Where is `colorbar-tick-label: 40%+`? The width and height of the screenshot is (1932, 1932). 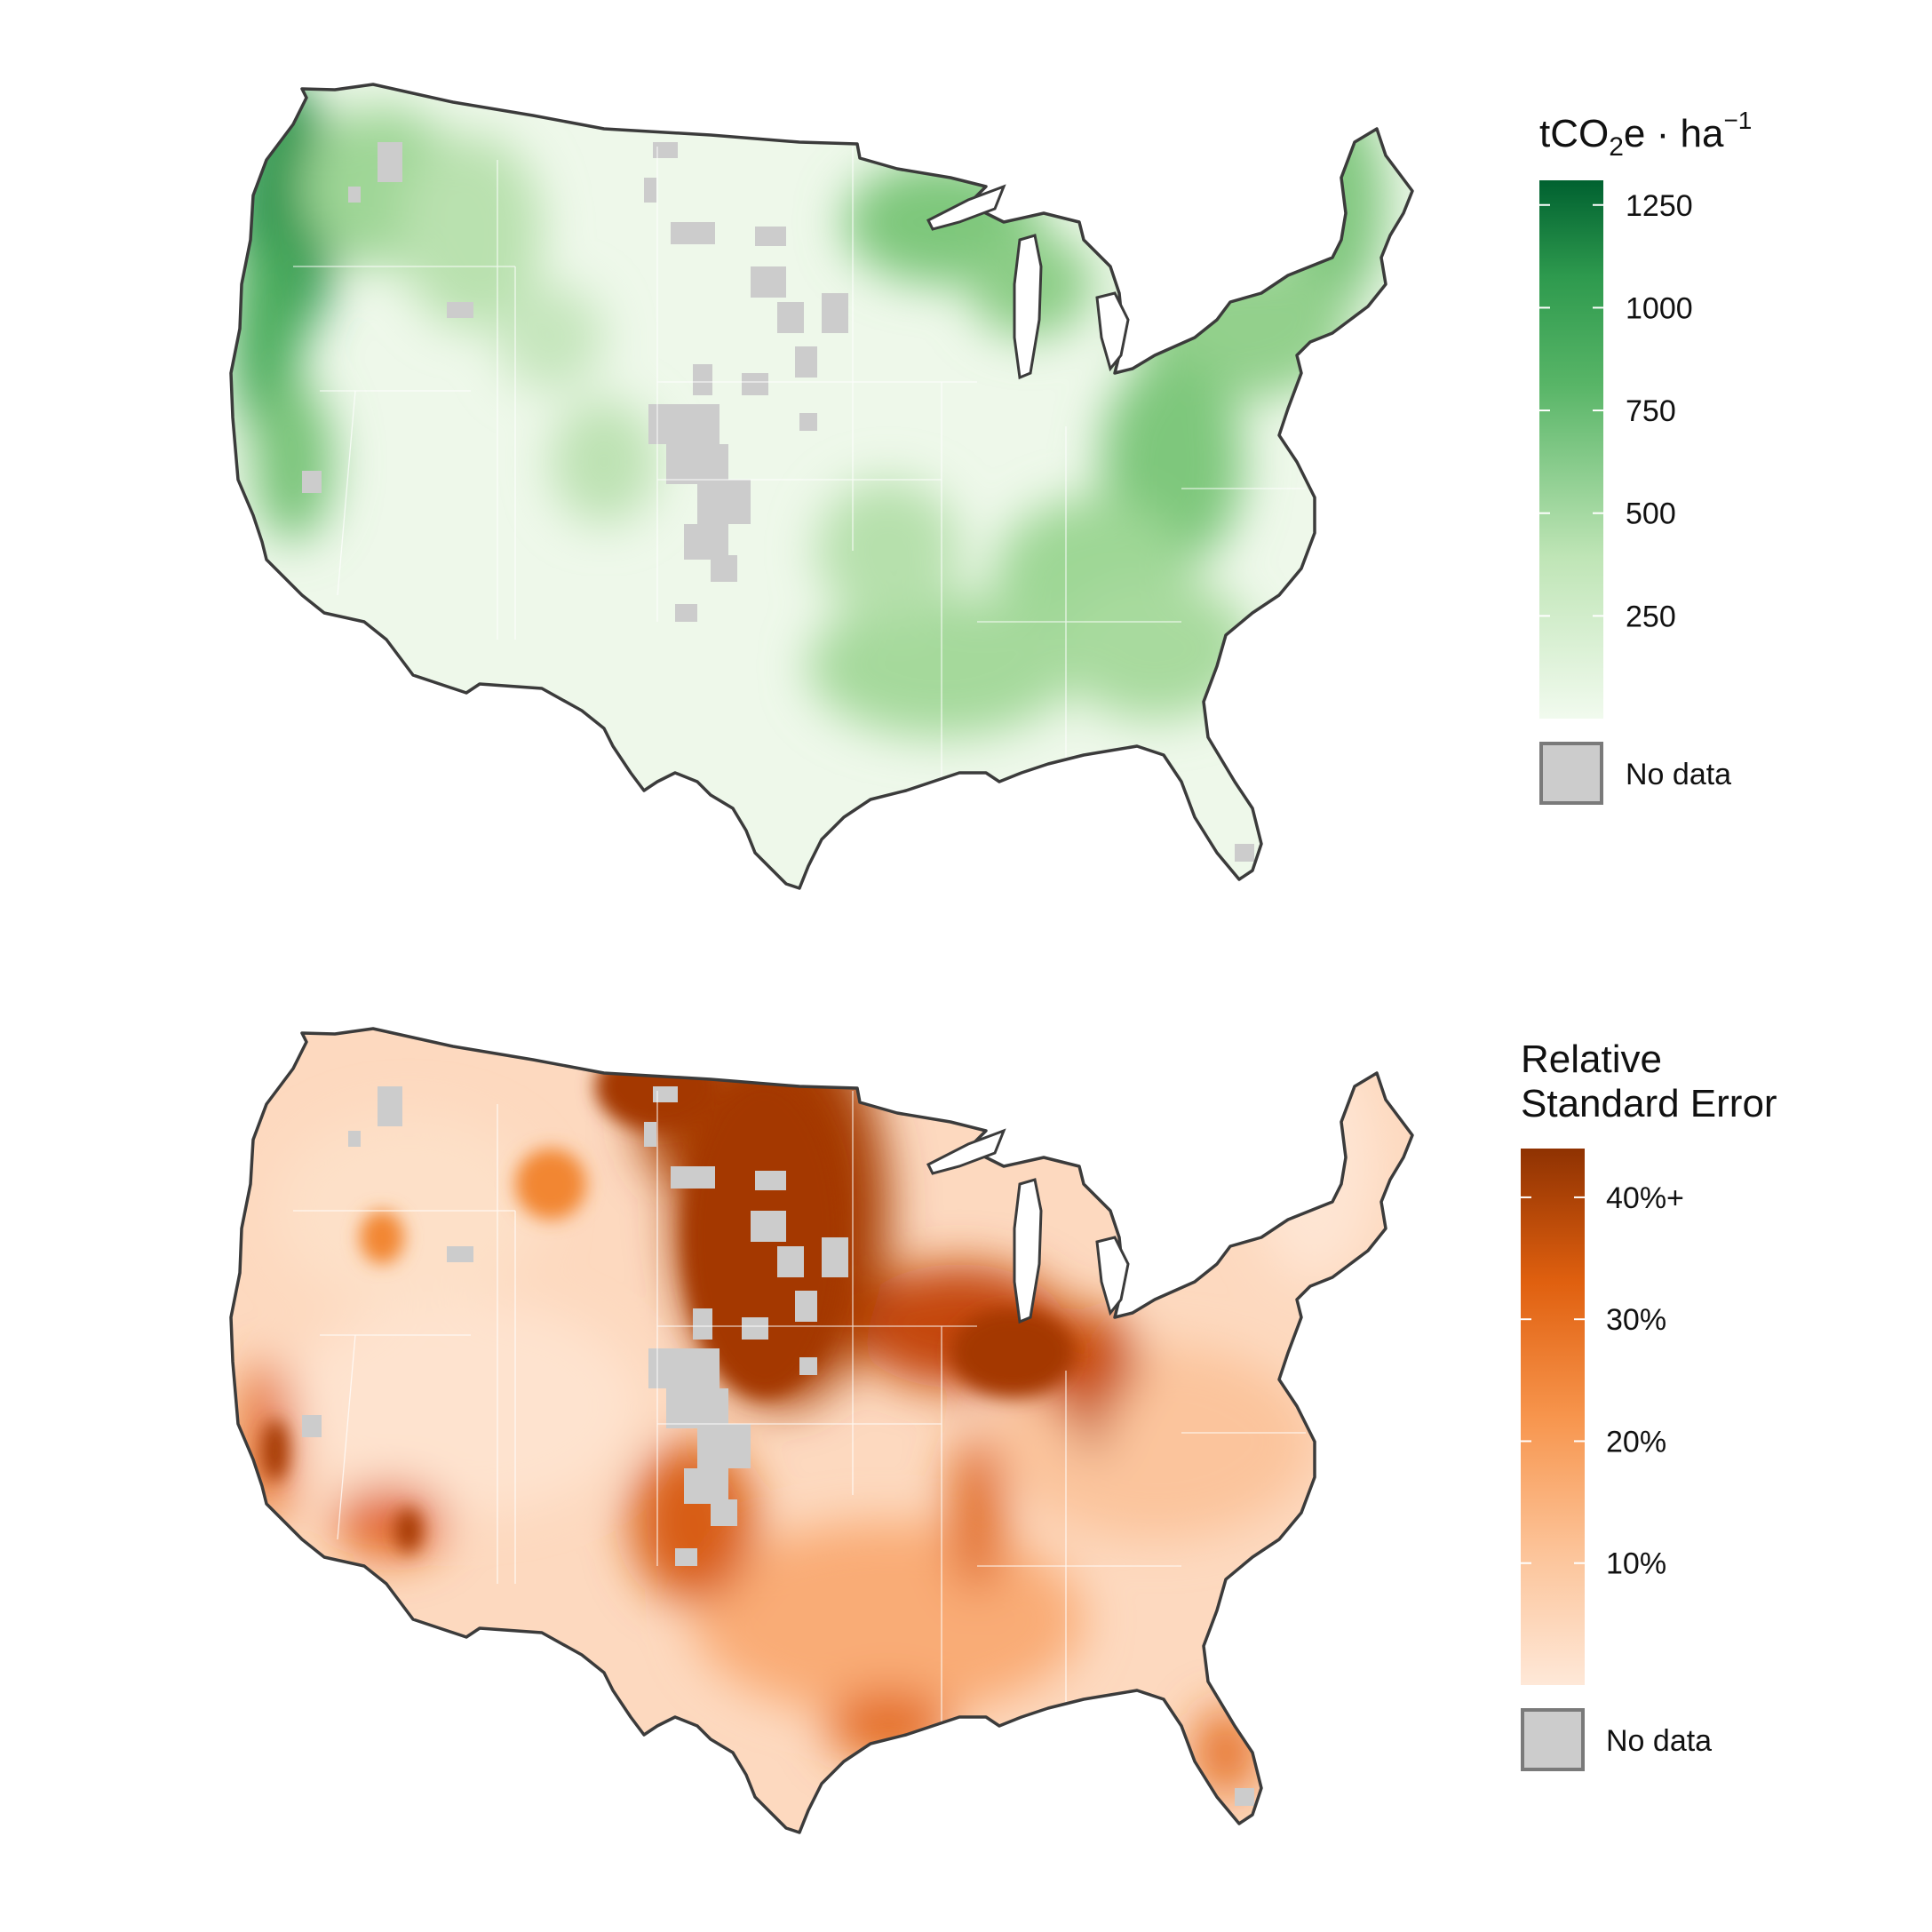
colorbar-tick-label: 40%+ is located at coordinates (1645, 1198).